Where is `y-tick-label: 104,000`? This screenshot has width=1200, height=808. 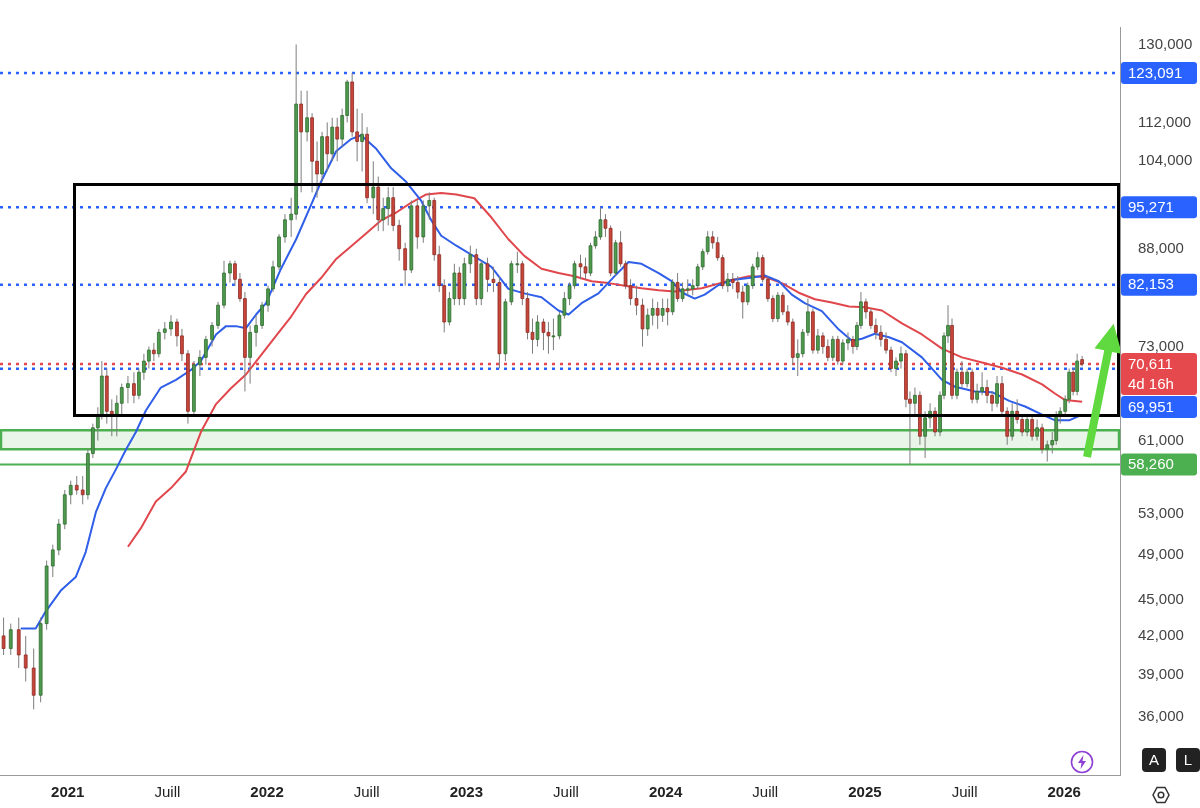 y-tick-label: 104,000 is located at coordinates (1165, 160).